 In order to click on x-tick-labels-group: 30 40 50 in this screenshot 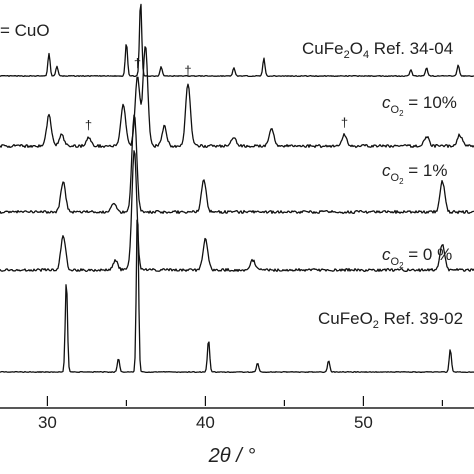, I will do `click(205, 422)`.